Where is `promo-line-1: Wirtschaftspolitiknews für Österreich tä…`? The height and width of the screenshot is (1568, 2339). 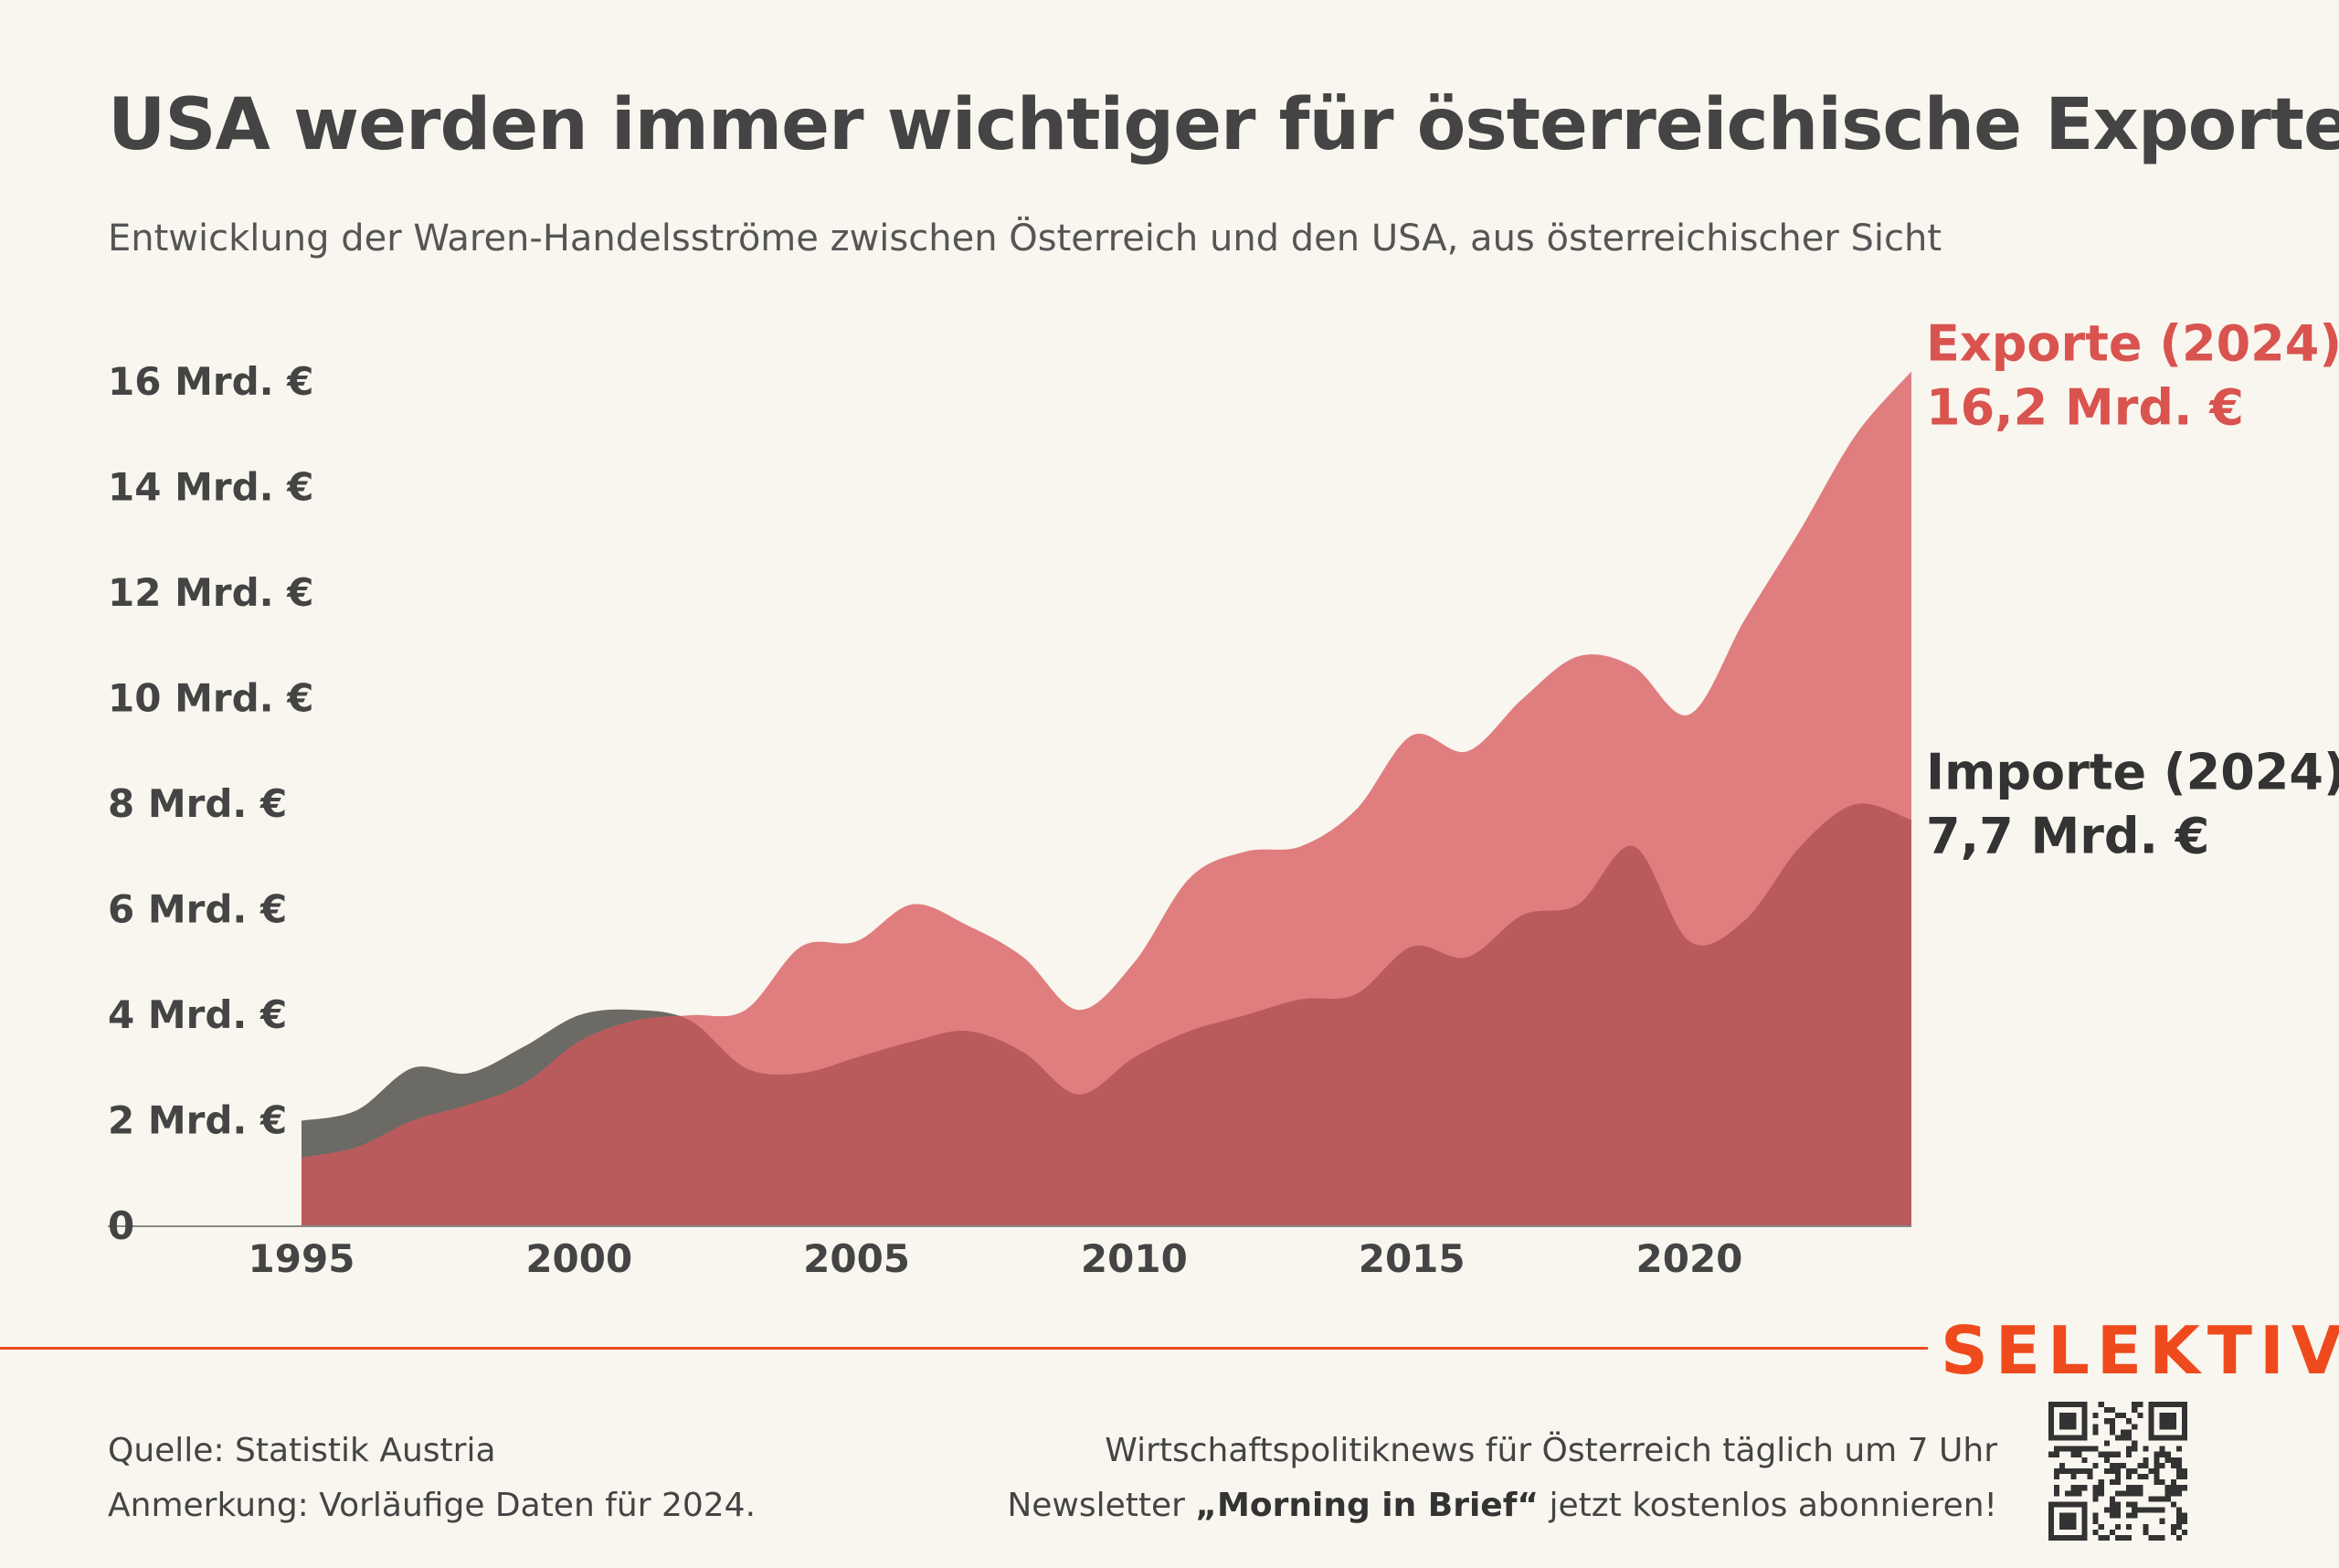 promo-line-1: Wirtschaftspolitiknews für Österreich tä… is located at coordinates (1551, 1451).